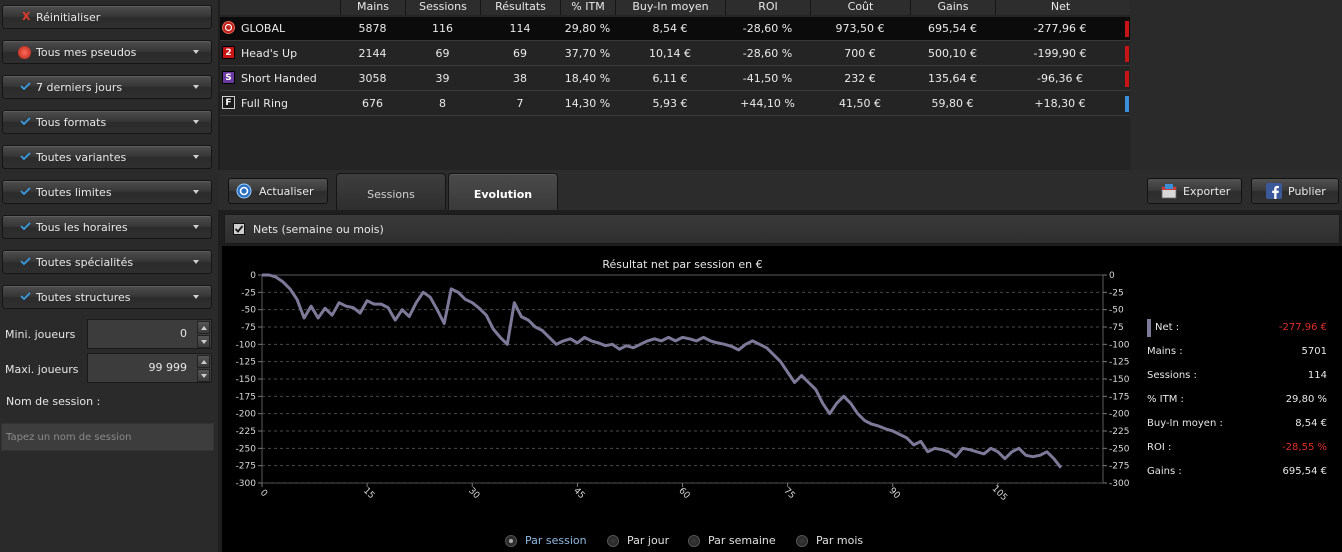 The width and height of the screenshot is (1342, 552). I want to click on stat-value: -277,96 €, so click(1302, 327).